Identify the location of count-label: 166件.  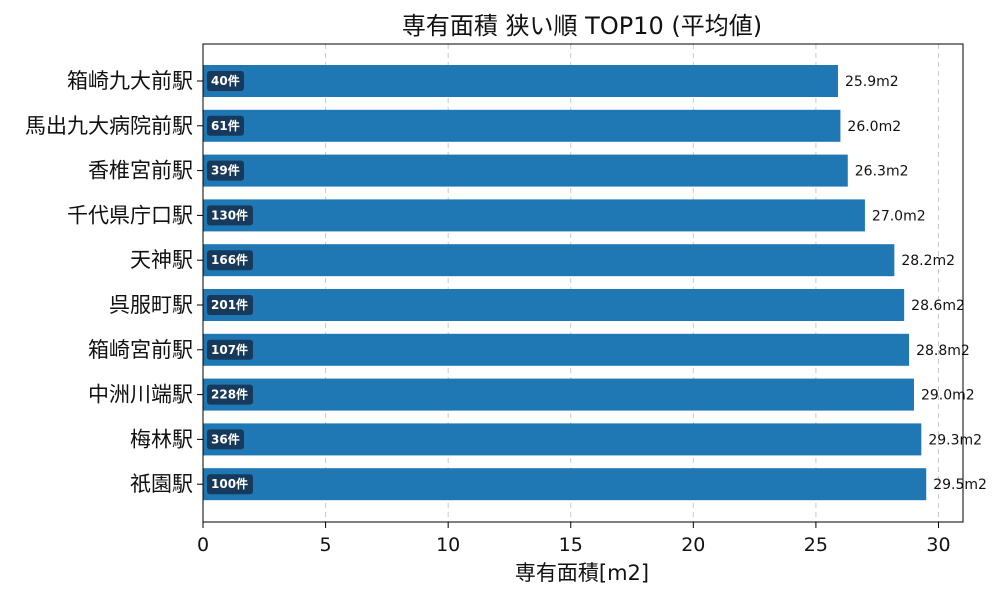
(229, 259).